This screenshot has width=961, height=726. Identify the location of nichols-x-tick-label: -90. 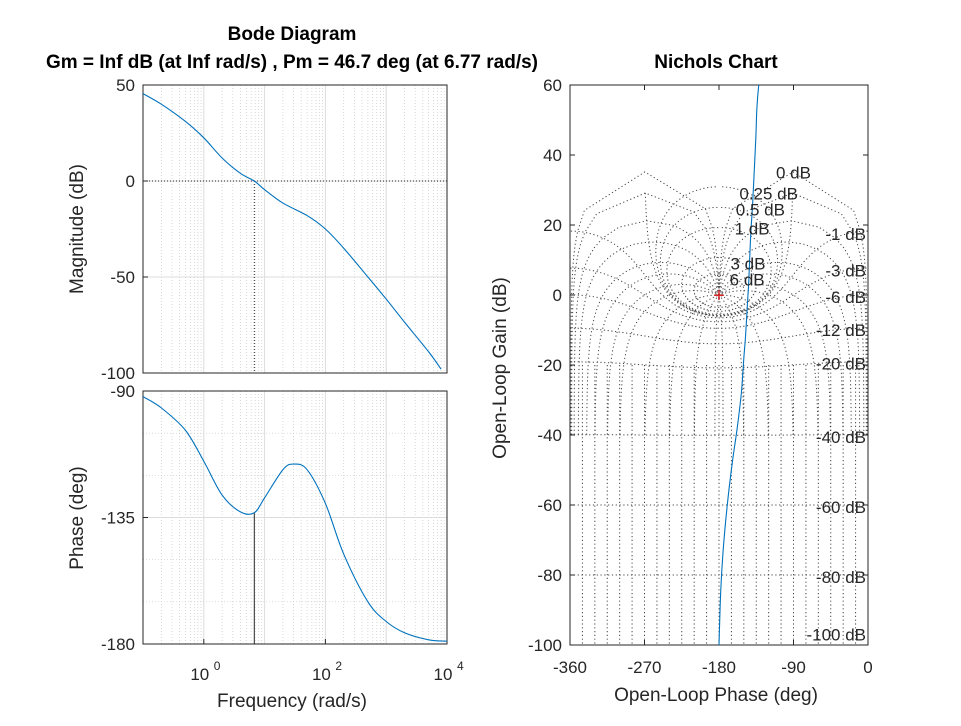
(793, 667).